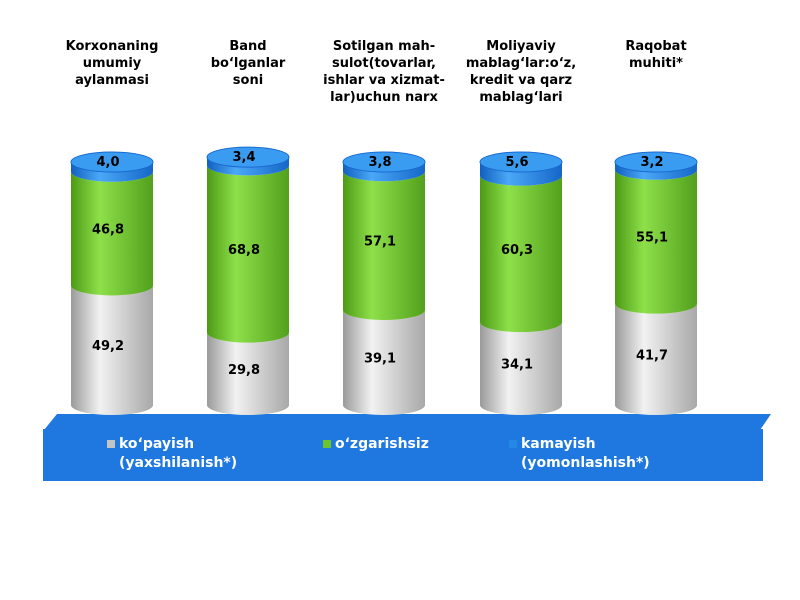 This screenshot has height=600, width=800. What do you see at coordinates (112, 63) in the screenshot?
I see `category-label-1: Korxonaning umumiy aylanmasi` at bounding box center [112, 63].